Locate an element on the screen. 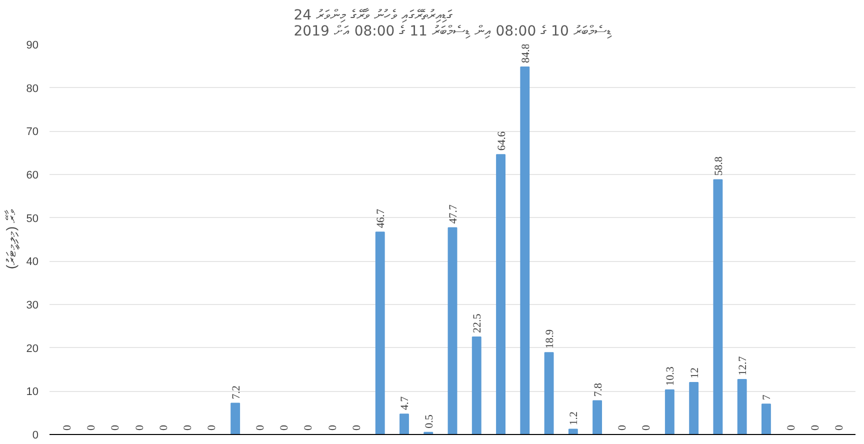 The image size is (864, 444). data-label: 58.8 is located at coordinates (718, 166).